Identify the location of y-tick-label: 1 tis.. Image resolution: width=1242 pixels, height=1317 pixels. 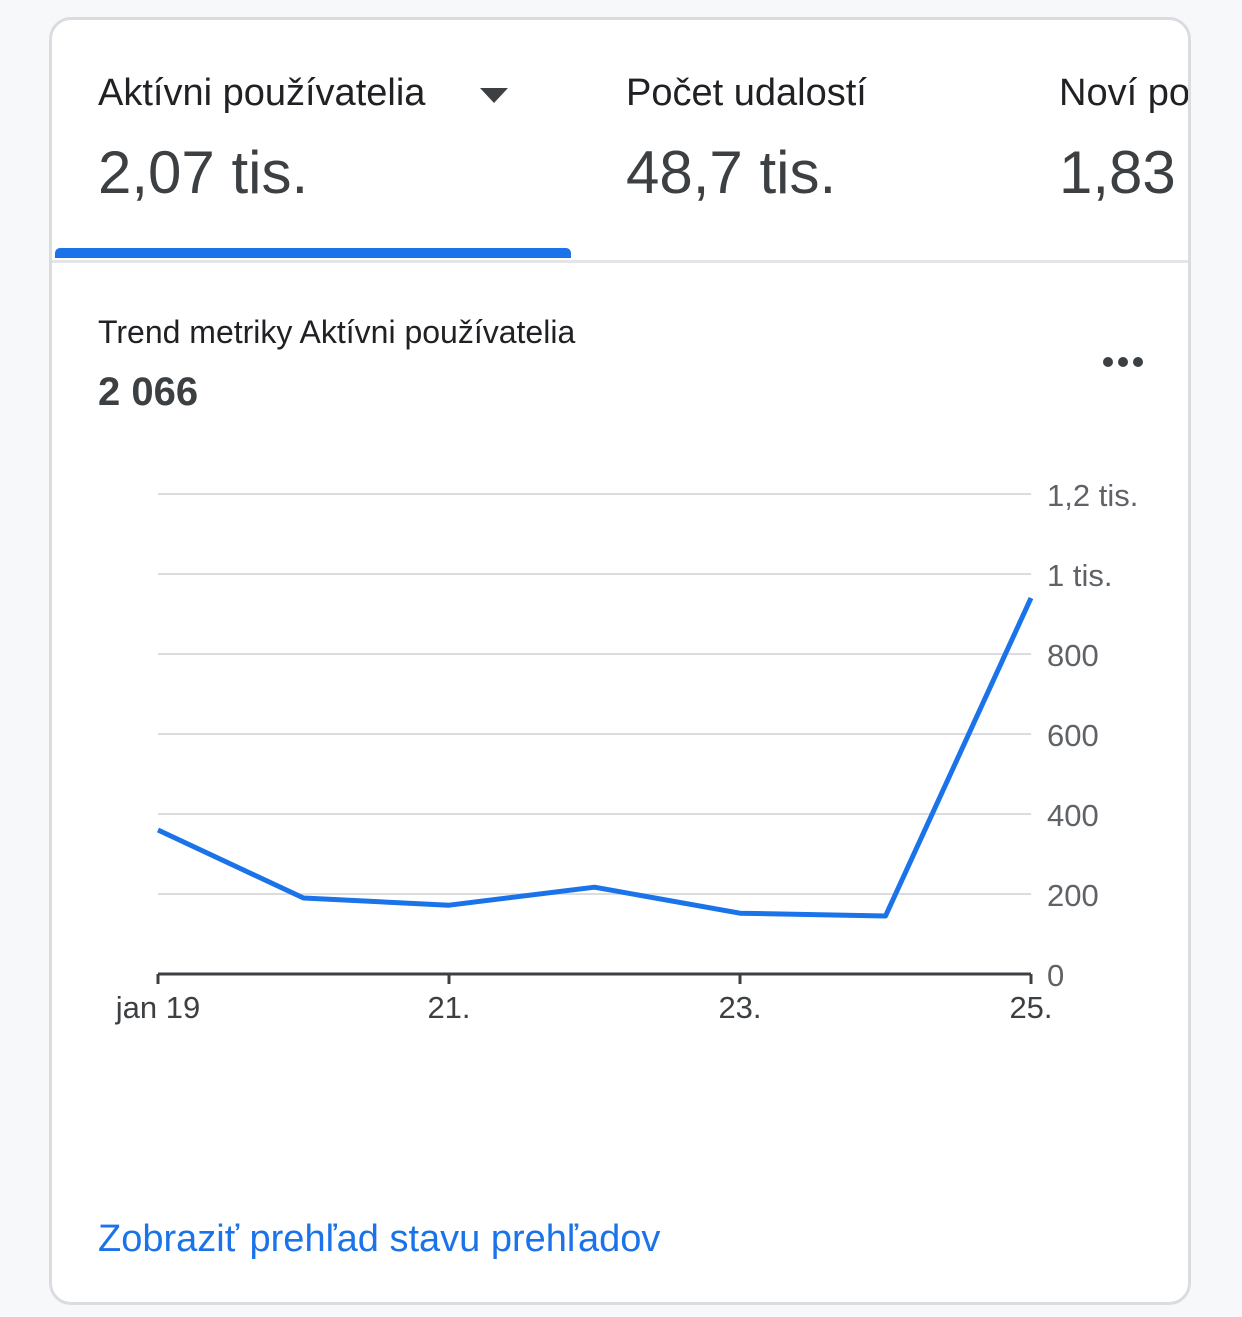
(1079, 575).